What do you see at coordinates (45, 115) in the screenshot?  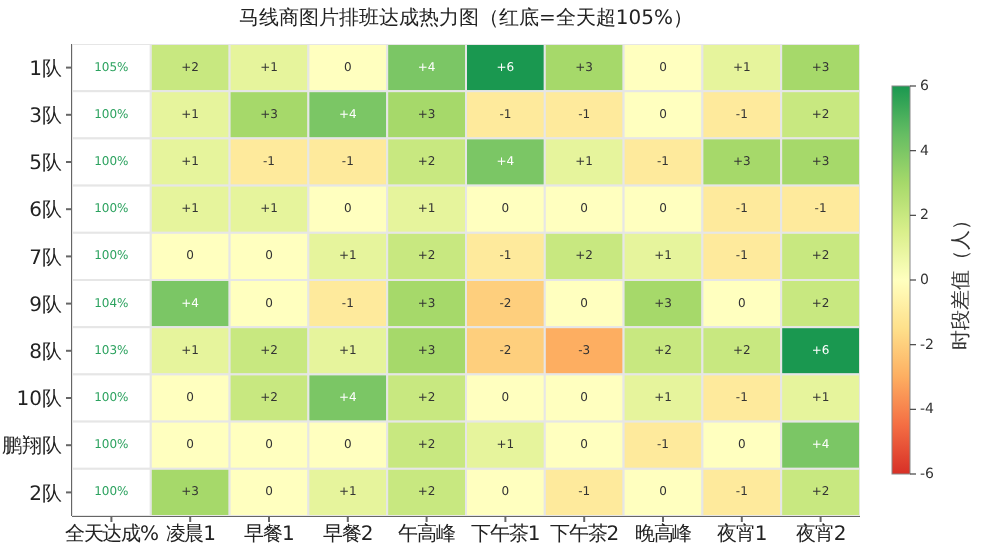 I see `y-tick-label: 3队` at bounding box center [45, 115].